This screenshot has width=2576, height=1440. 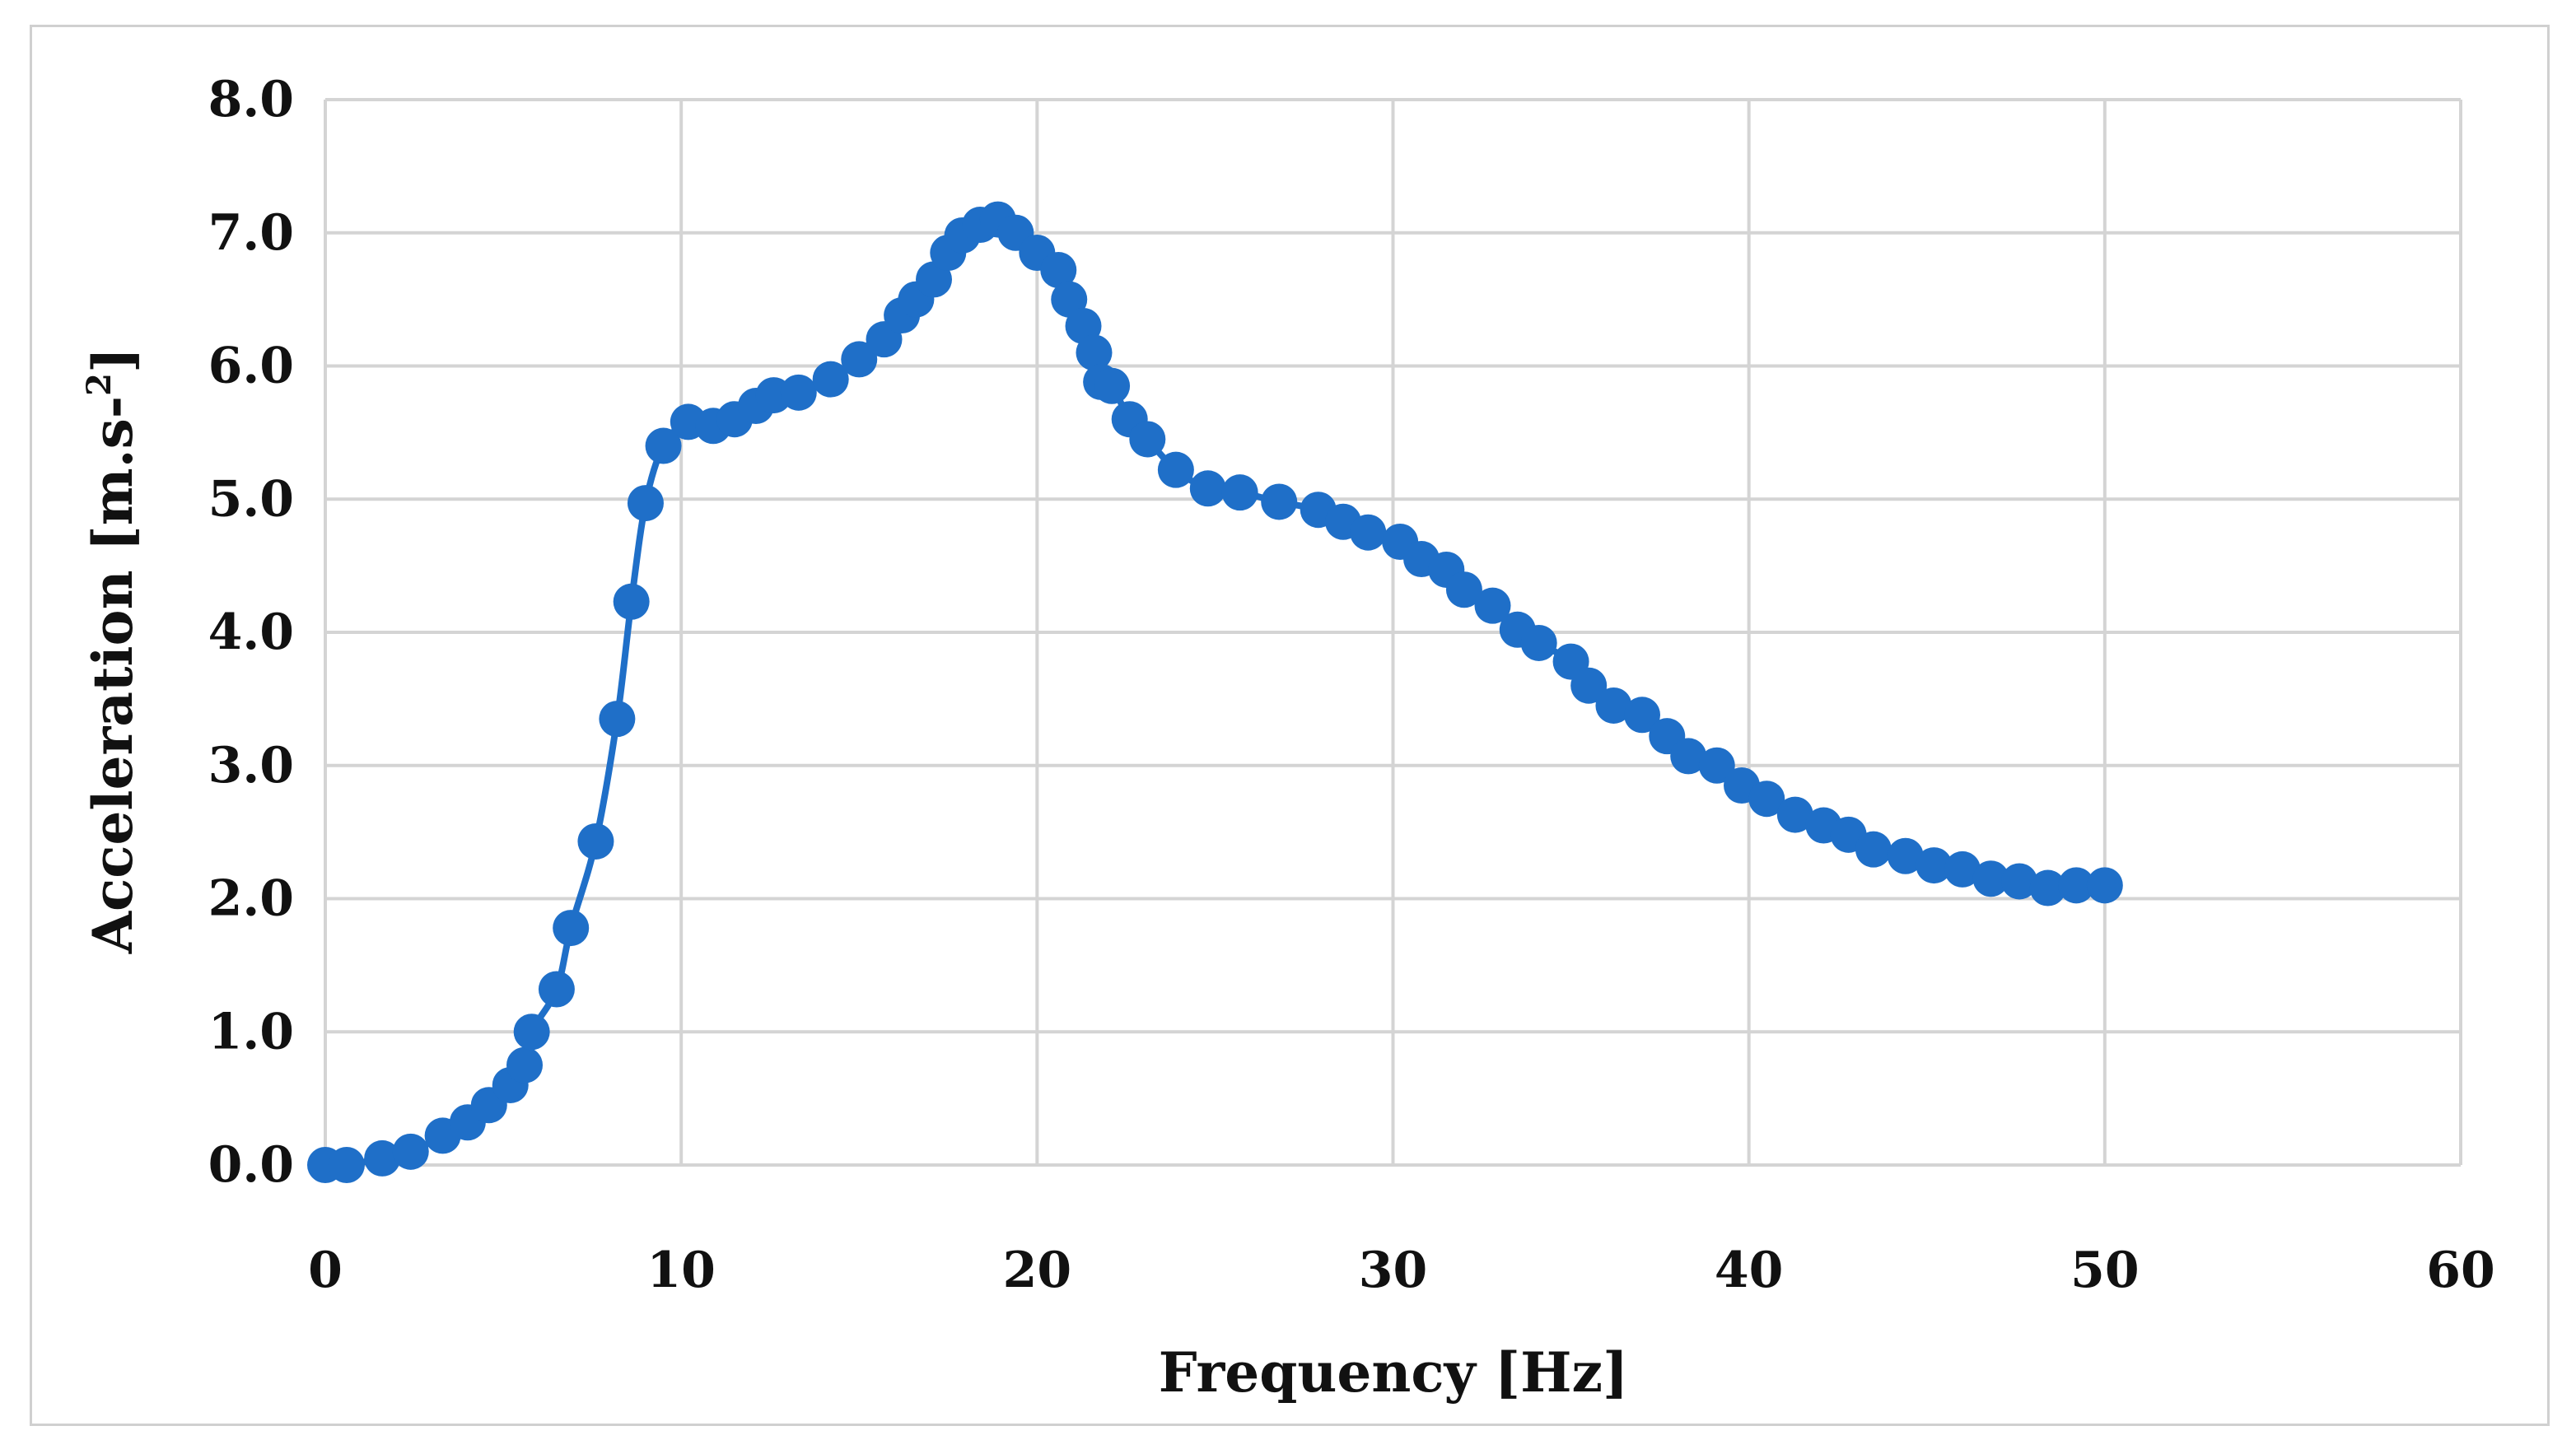 I want to click on x-tick-label: 60, so click(x=2460, y=1270).